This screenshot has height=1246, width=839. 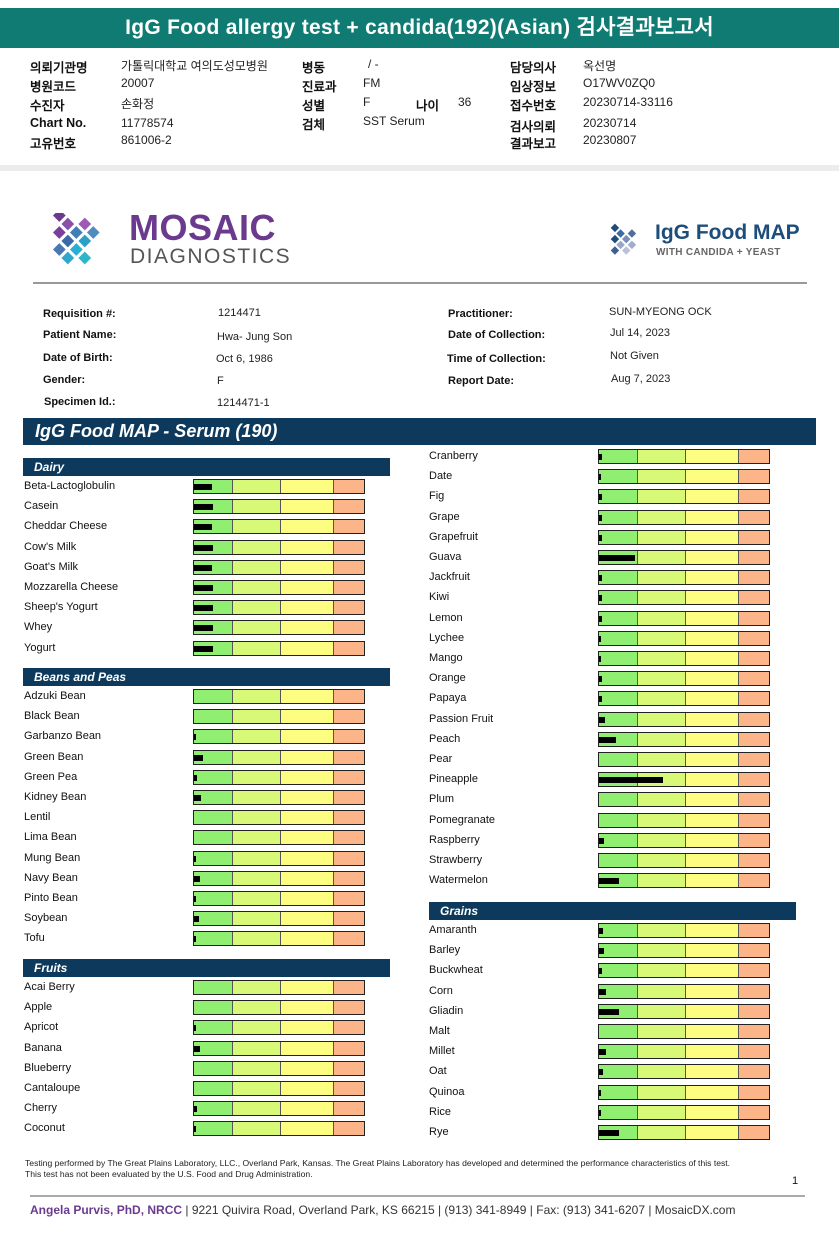 What do you see at coordinates (458, 880) in the screenshot?
I see `food-label: Watermelon` at bounding box center [458, 880].